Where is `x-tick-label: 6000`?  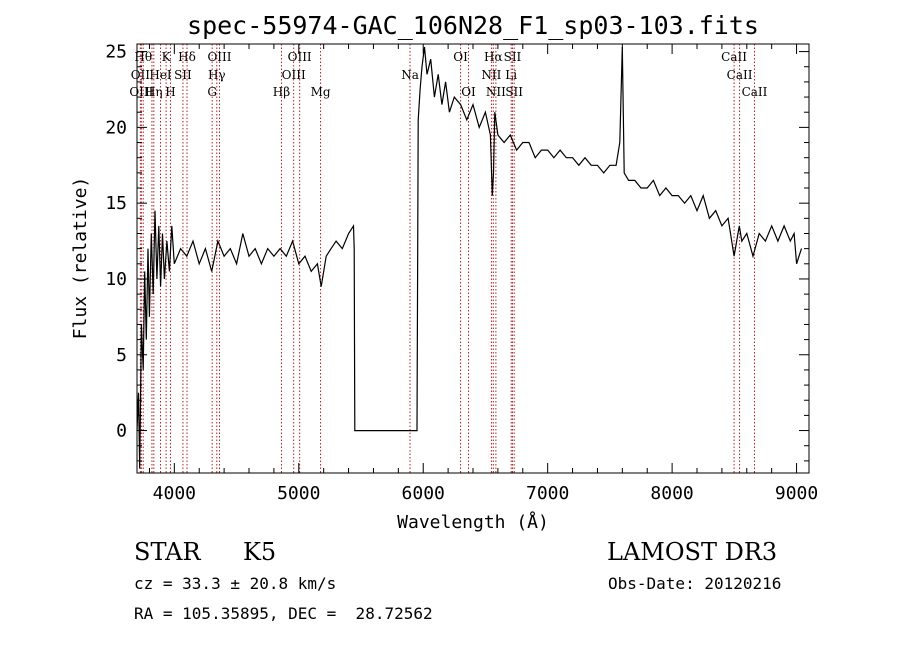
x-tick-label: 6000 is located at coordinates (423, 493).